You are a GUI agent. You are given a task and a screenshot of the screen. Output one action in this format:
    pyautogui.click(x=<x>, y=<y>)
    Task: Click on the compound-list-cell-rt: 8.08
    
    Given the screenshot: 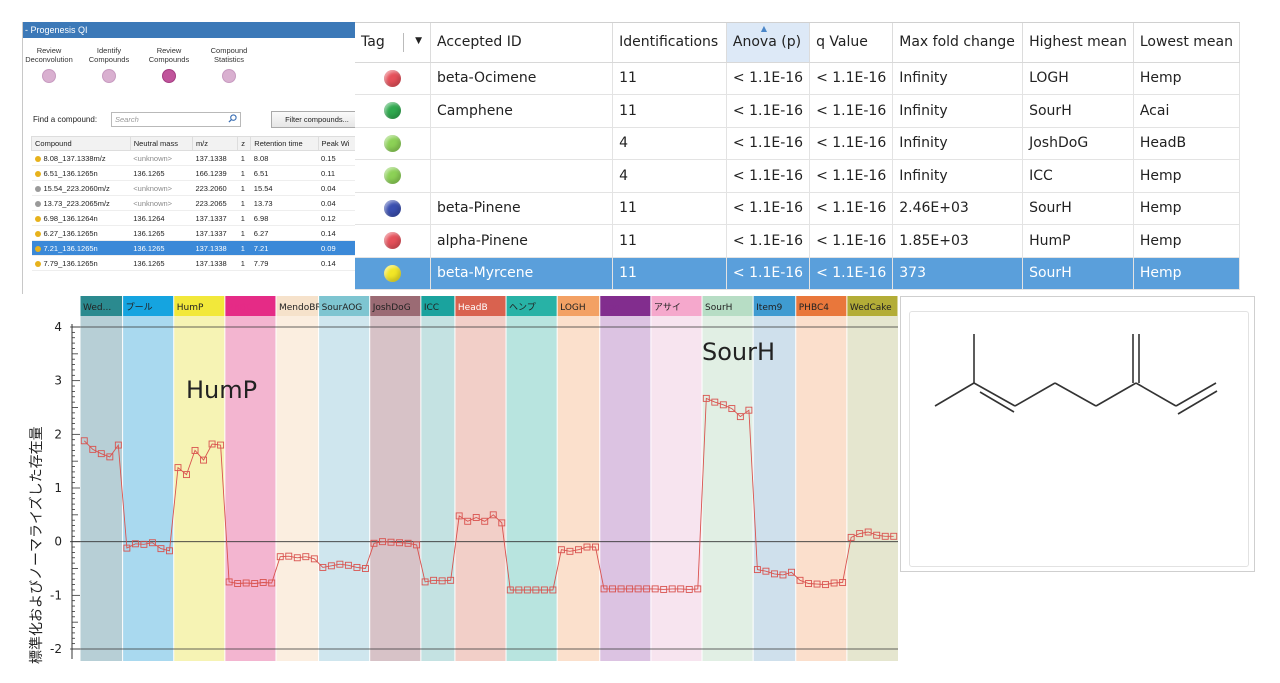 What is the action you would take?
    pyautogui.click(x=284, y=158)
    